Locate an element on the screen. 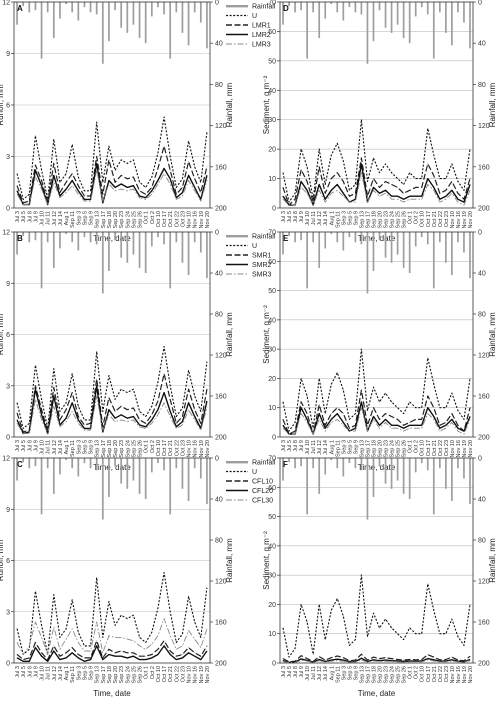 The width and height of the screenshot is (504, 701). x-tick-label: Oct 17 is located at coordinates (429, 448).